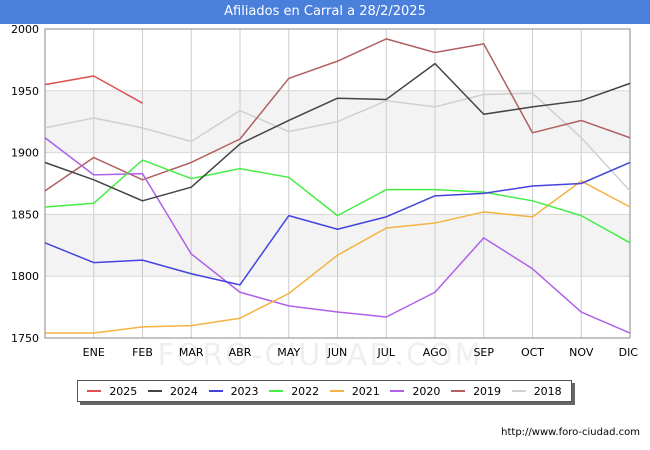 The image size is (650, 450). What do you see at coordinates (483, 352) in the screenshot?
I see `x-tick-label: SEP` at bounding box center [483, 352].